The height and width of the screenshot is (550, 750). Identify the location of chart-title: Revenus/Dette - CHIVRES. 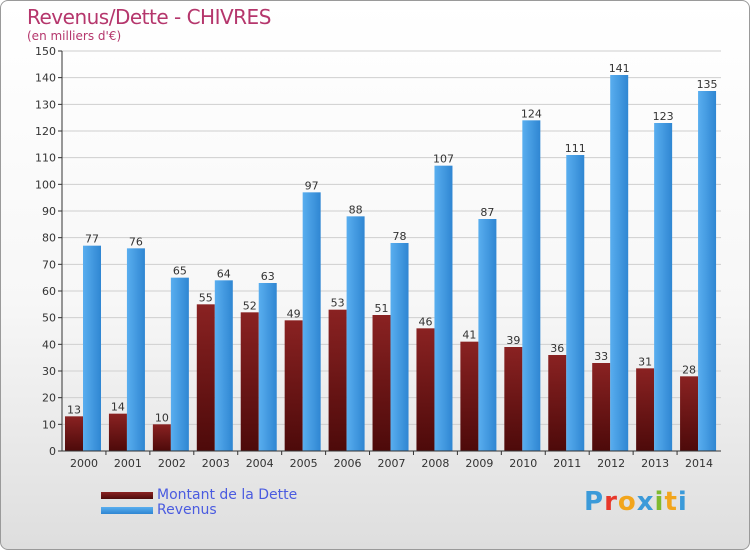
(149, 17).